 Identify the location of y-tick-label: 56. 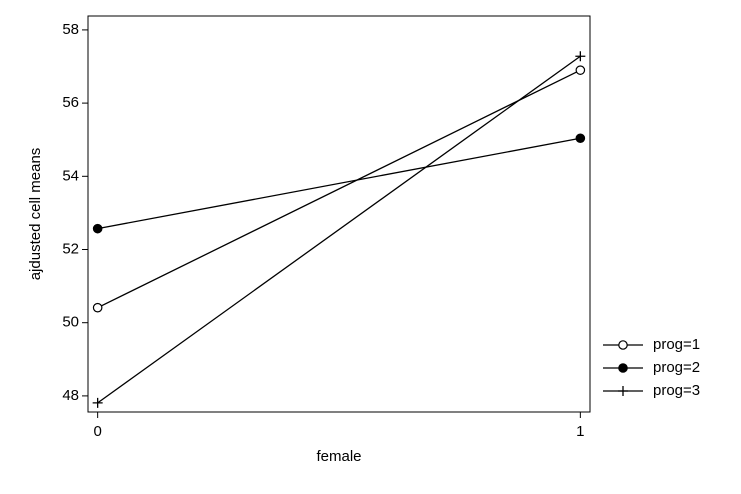
(70, 102).